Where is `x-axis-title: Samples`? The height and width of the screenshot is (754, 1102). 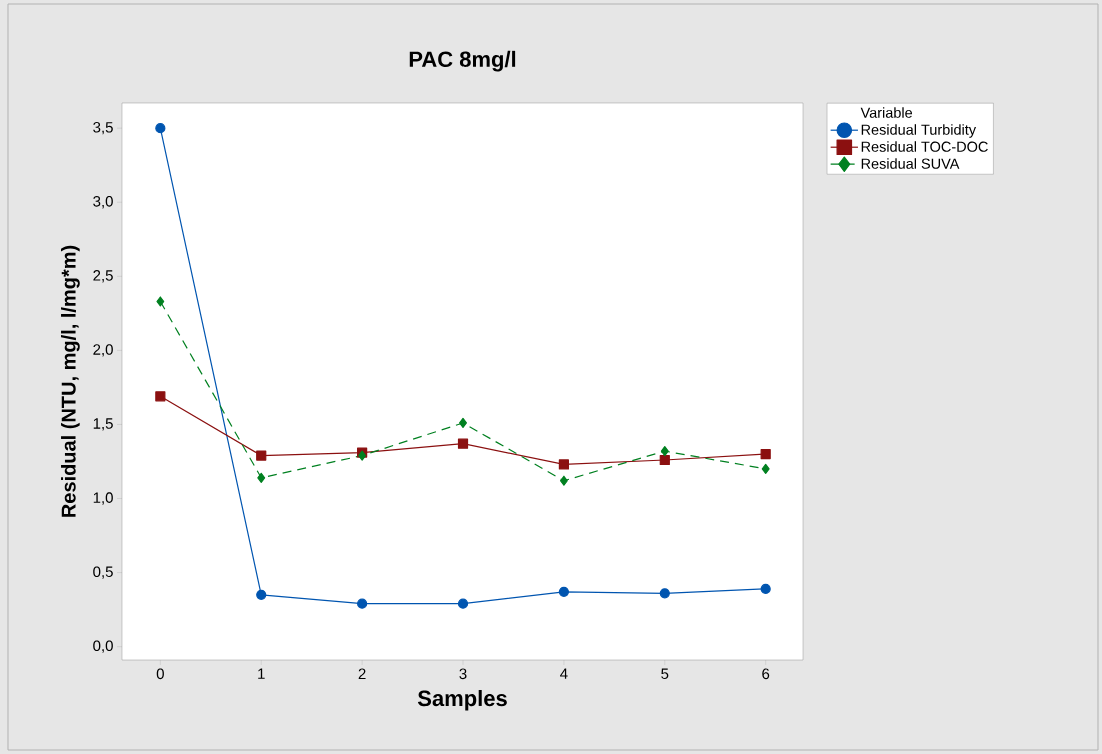
x-axis-title: Samples is located at coordinates (462, 700).